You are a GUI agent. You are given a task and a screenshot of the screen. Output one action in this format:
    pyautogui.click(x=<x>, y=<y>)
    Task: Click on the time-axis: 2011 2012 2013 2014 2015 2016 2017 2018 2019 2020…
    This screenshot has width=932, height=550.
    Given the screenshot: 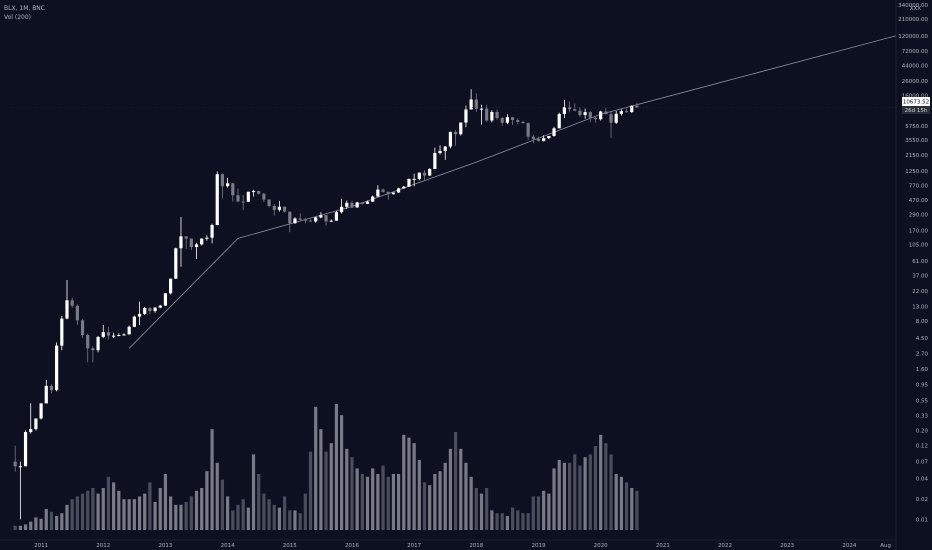 What is the action you would take?
    pyautogui.click(x=448, y=544)
    